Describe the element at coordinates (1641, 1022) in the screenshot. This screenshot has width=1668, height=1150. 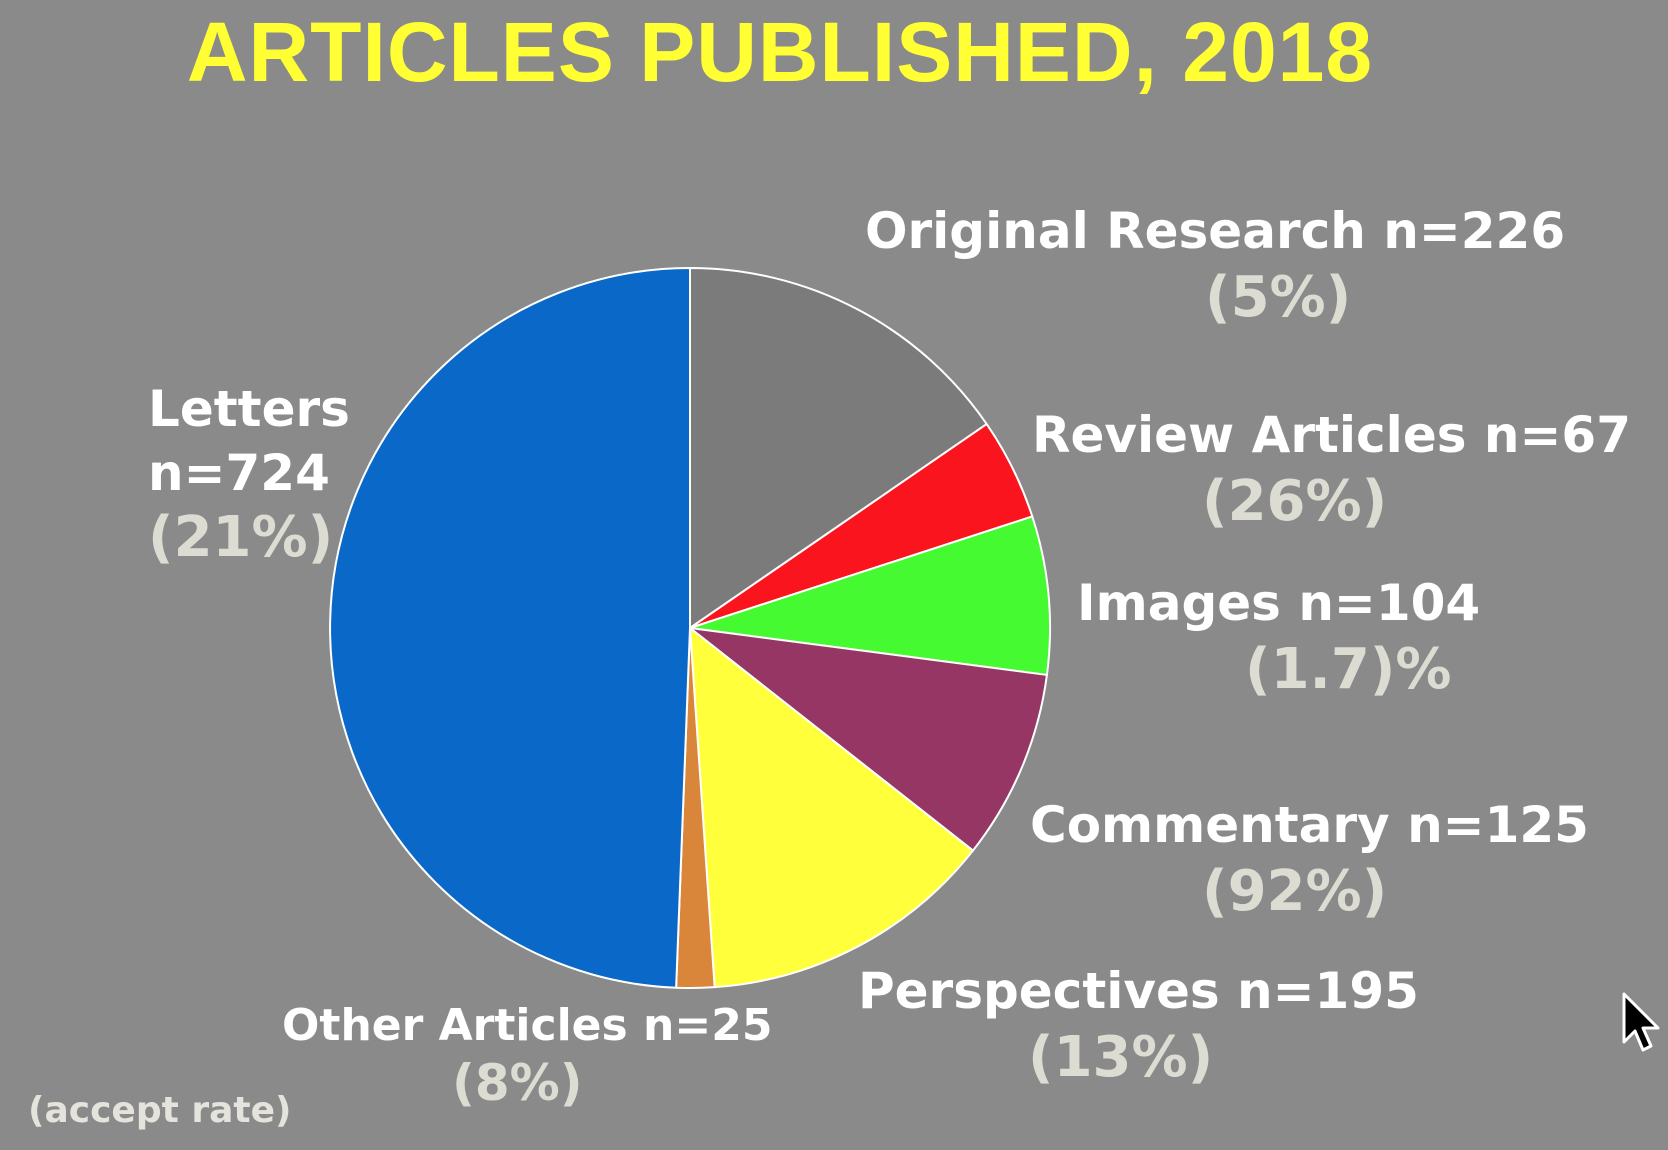
I see `mouse-pointer-icon` at that location.